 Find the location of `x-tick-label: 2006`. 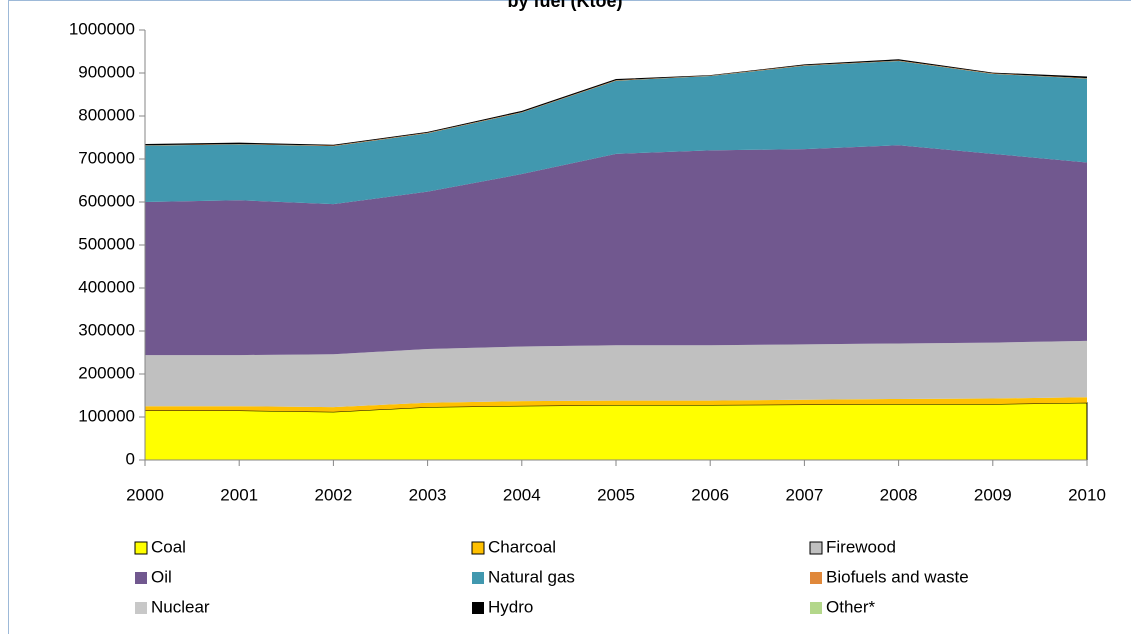

x-tick-label: 2006 is located at coordinates (710, 494).